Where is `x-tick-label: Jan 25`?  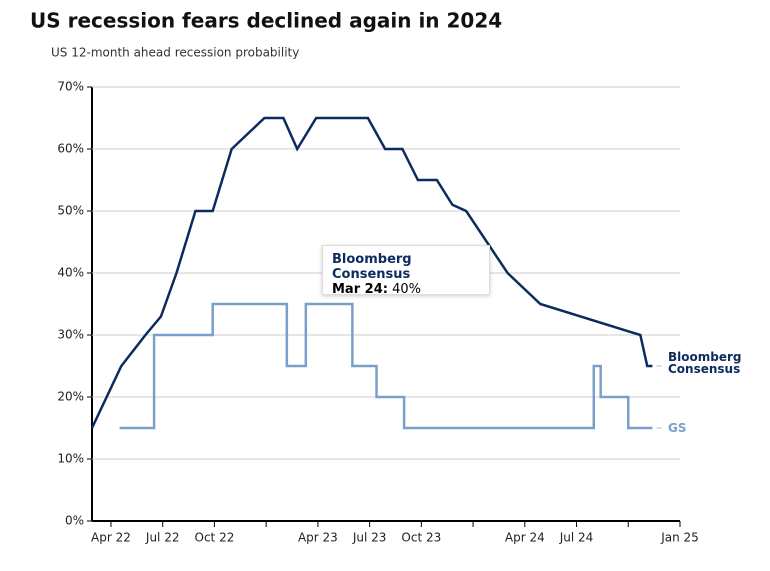 x-tick-label: Jan 25 is located at coordinates (679, 538).